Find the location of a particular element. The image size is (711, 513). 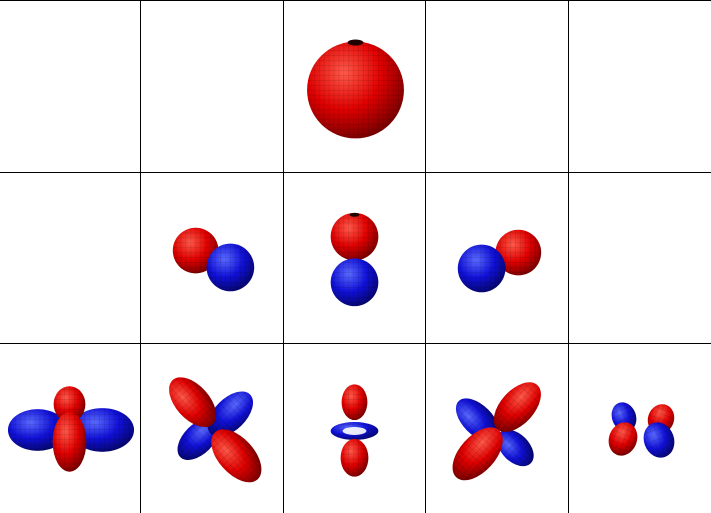

cell-r1-c5 is located at coordinates (640, 86).